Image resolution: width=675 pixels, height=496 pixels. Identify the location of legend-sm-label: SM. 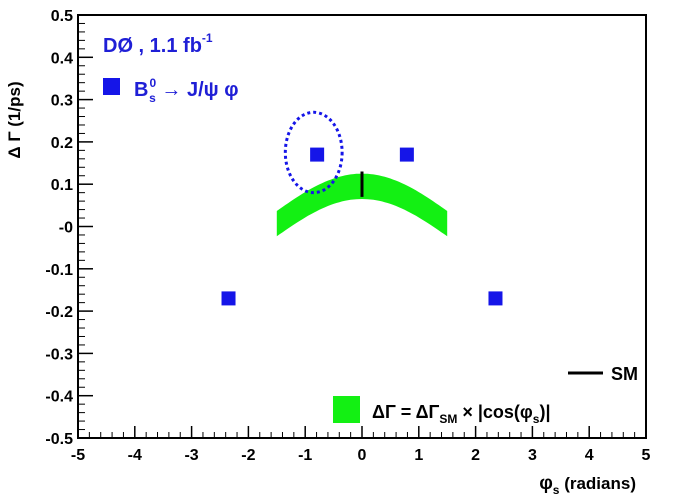
(624, 374).